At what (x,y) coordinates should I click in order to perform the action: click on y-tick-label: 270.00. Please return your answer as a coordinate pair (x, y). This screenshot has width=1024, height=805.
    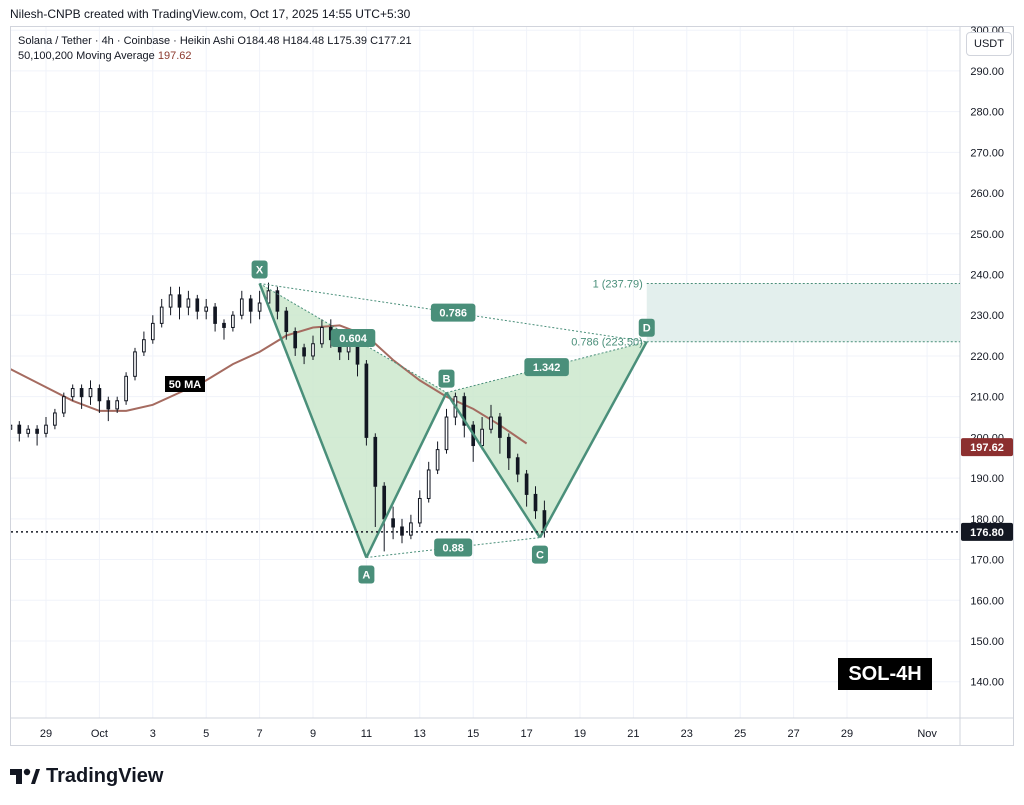
    Looking at the image, I should click on (987, 153).